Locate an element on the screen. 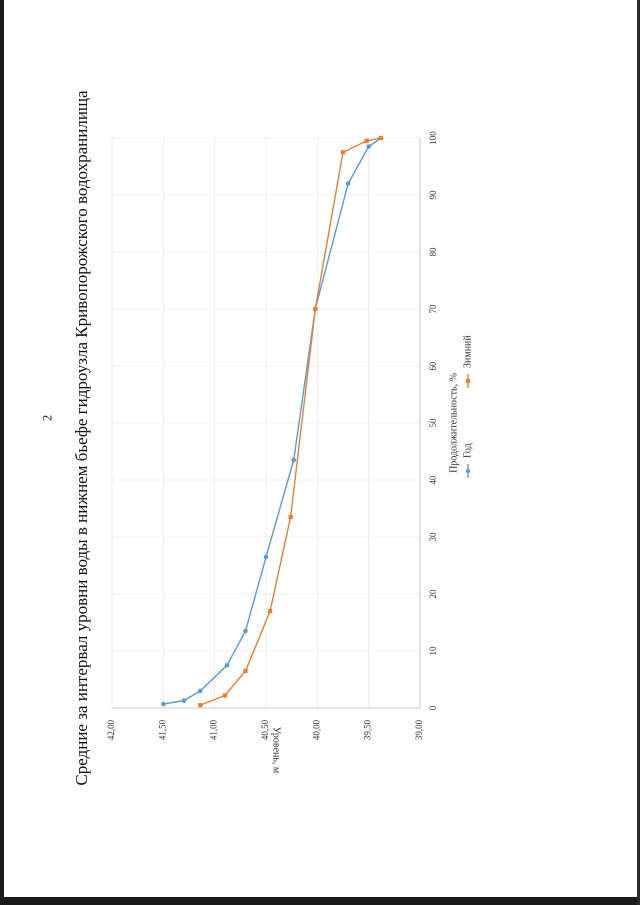 The width and height of the screenshot is (640, 905). x-tick-label: 100 is located at coordinates (433, 138).